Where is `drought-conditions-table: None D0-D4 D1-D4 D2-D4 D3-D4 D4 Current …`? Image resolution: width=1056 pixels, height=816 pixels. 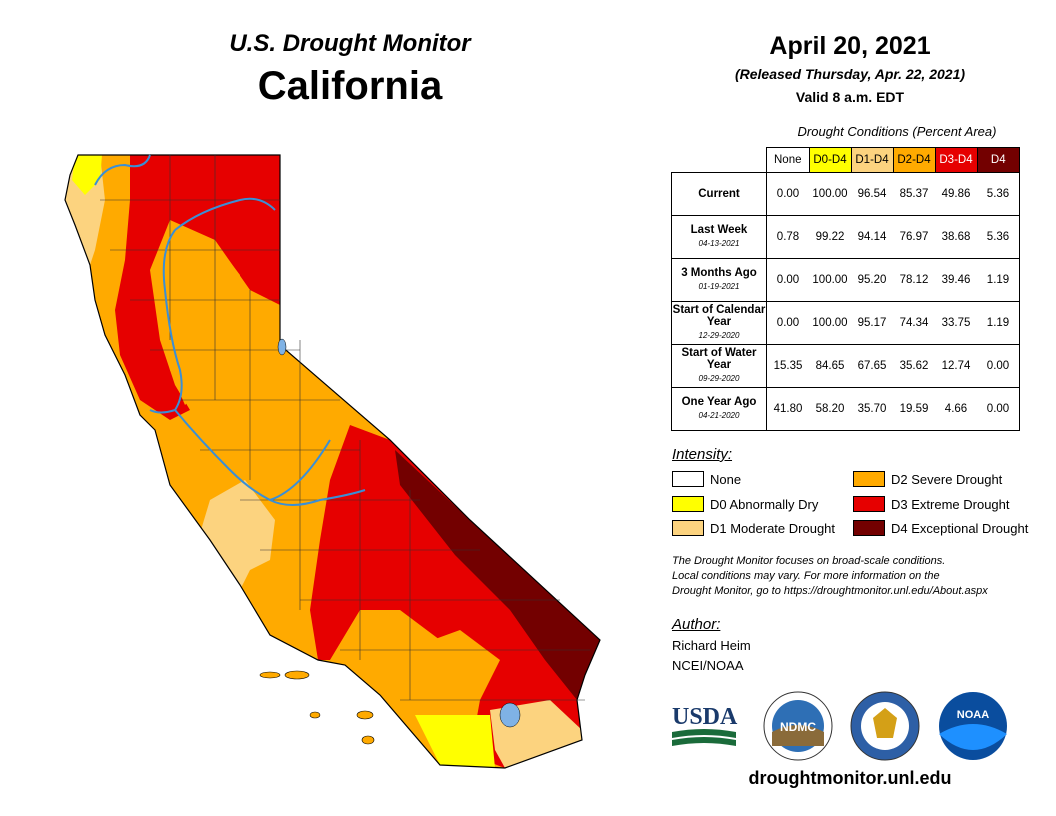
drought-conditions-table: None D0-D4 D1-D4 D2-D4 D3-D4 D4 Current … is located at coordinates (845, 289).